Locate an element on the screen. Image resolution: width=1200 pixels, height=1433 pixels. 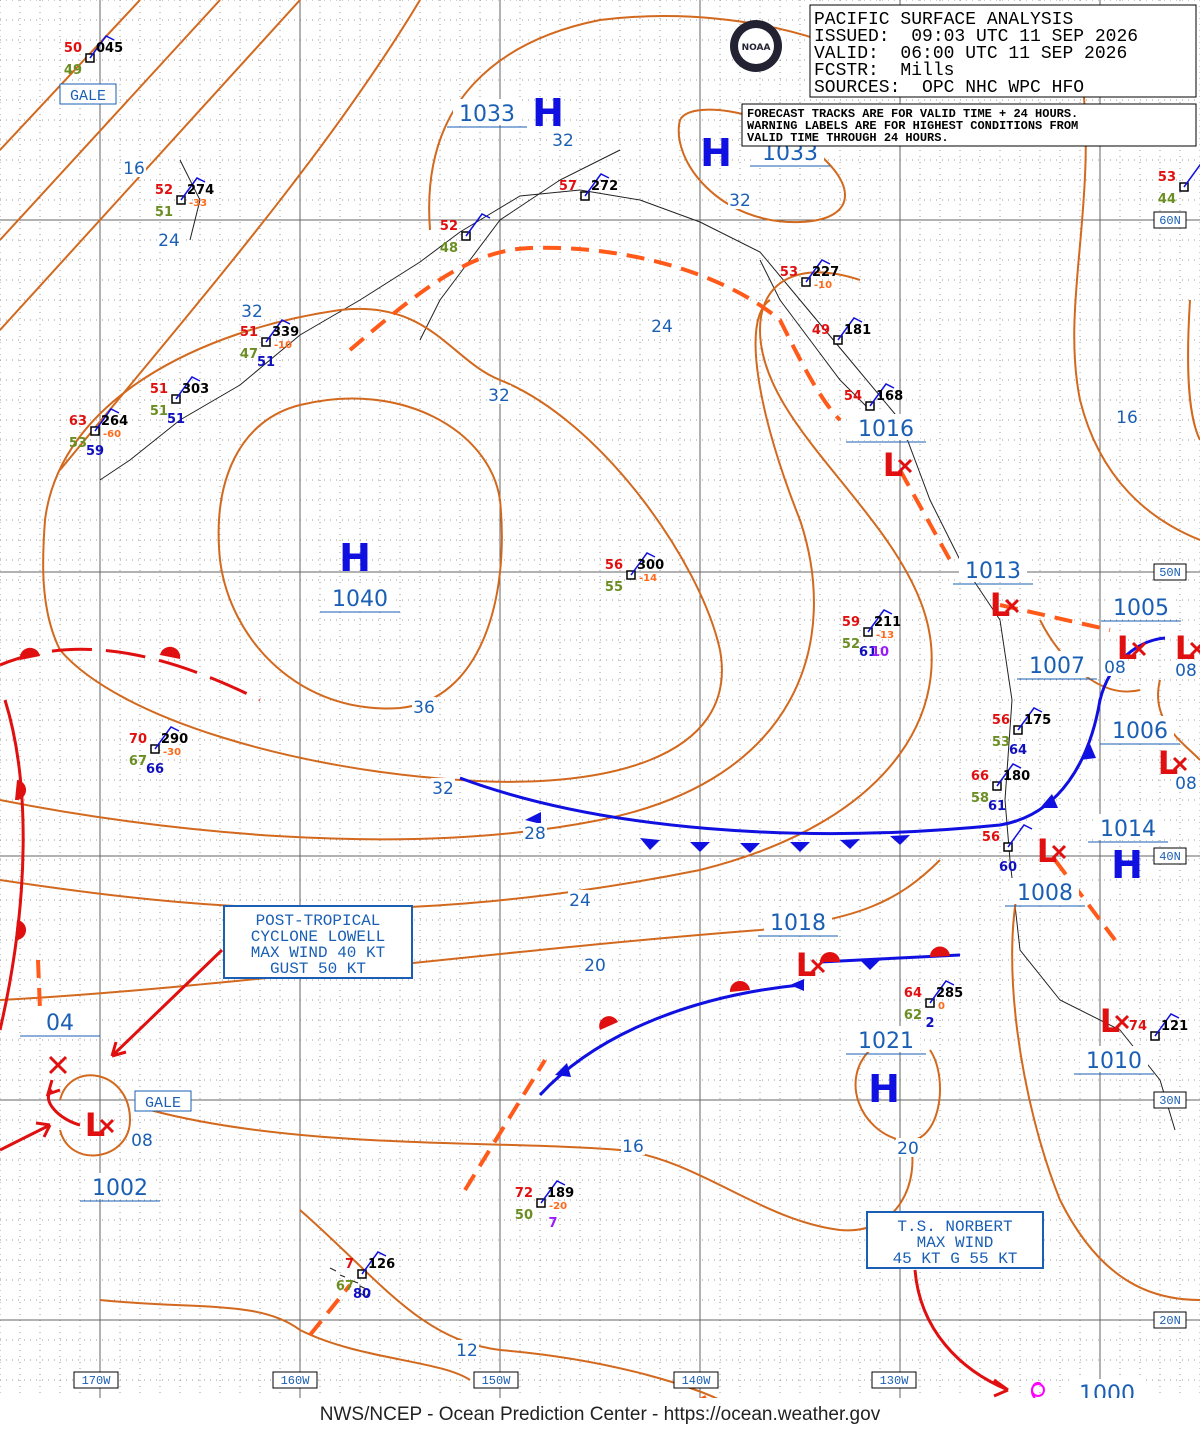
station-dewpoint: 52 is located at coordinates (851, 644).